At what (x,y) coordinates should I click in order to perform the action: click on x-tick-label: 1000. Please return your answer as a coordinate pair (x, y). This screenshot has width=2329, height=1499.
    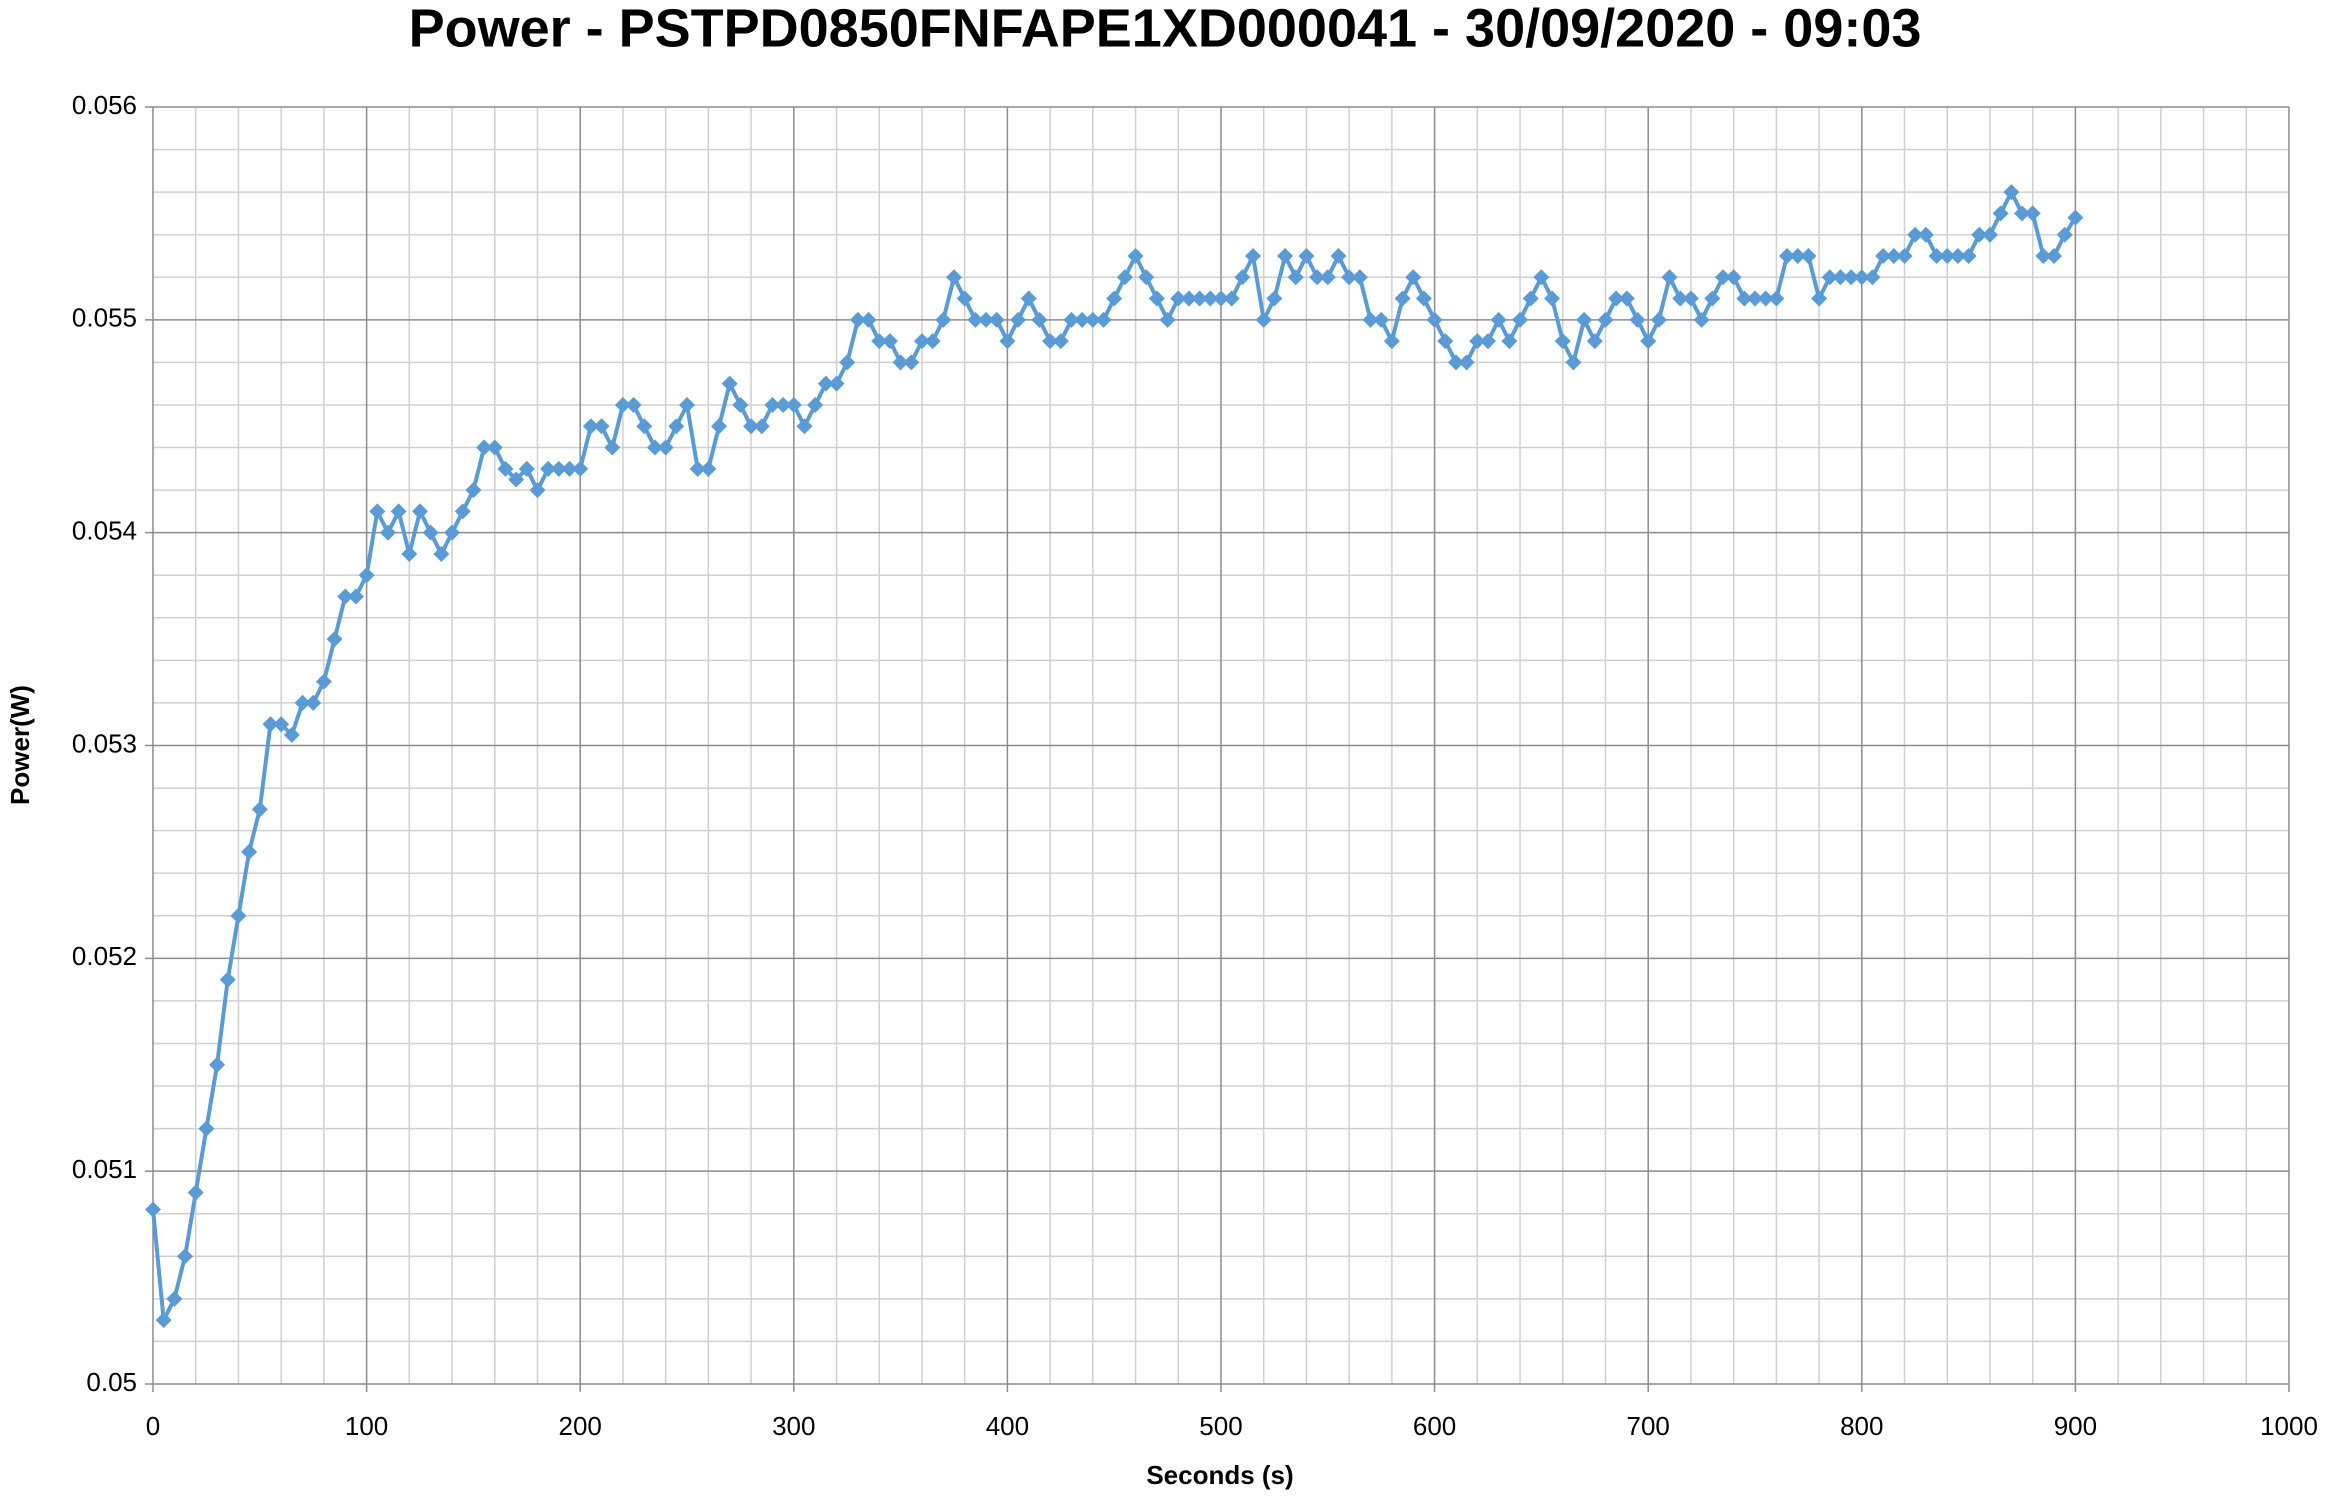
    Looking at the image, I should click on (2289, 1426).